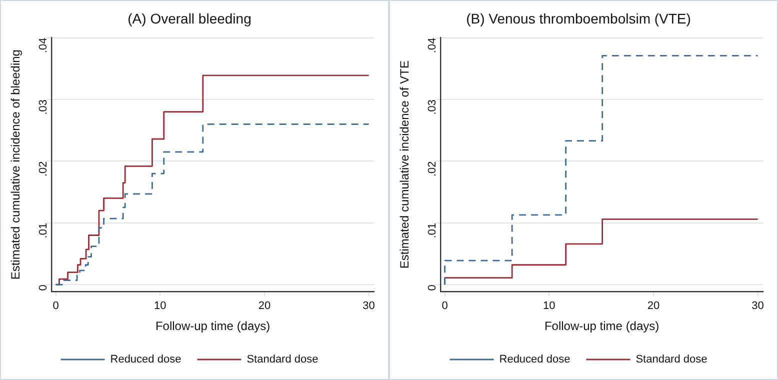  Describe the element at coordinates (578, 18) in the screenshot. I see `chart-title: (B) Venous thromboembolsim (VTE)` at that location.